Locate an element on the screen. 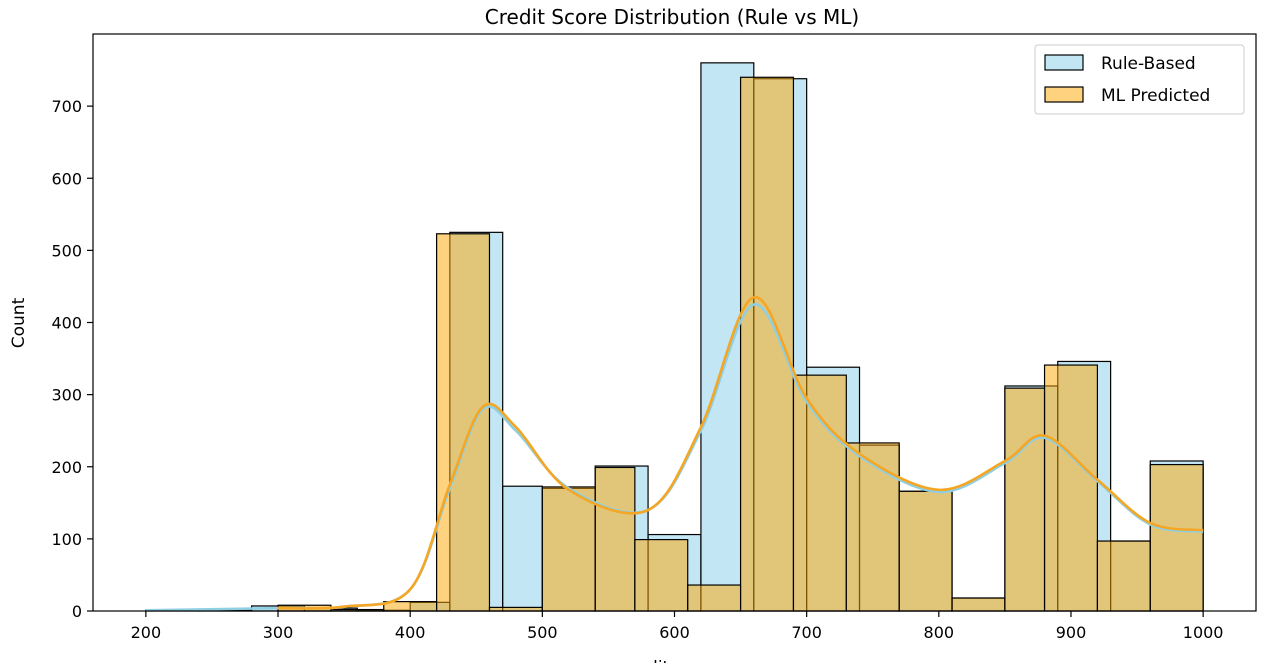 The image size is (1264, 667). x-tick-label: 1000 is located at coordinates (1203, 632).